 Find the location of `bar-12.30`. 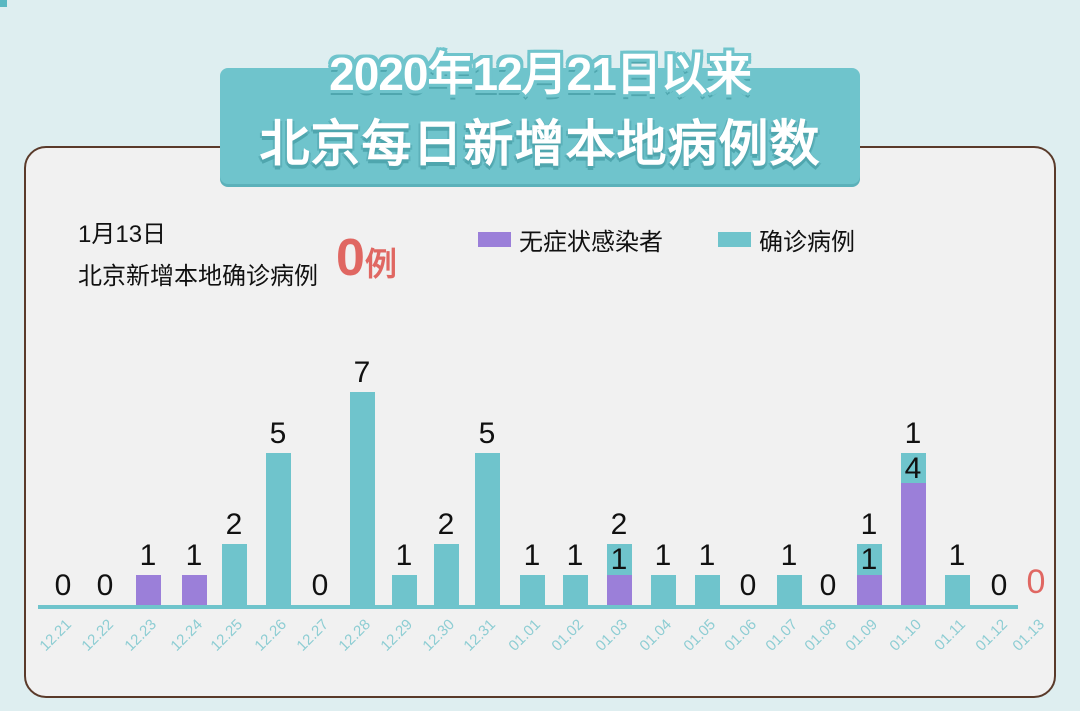

bar-12.30 is located at coordinates (446, 574).